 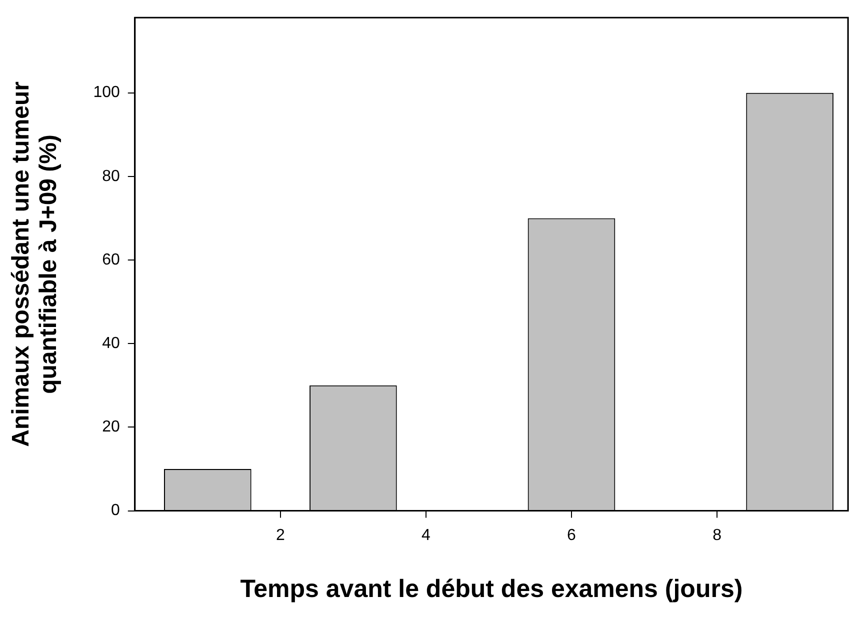 What do you see at coordinates (106, 93) in the screenshot?
I see `y-tick-label: 100` at bounding box center [106, 93].